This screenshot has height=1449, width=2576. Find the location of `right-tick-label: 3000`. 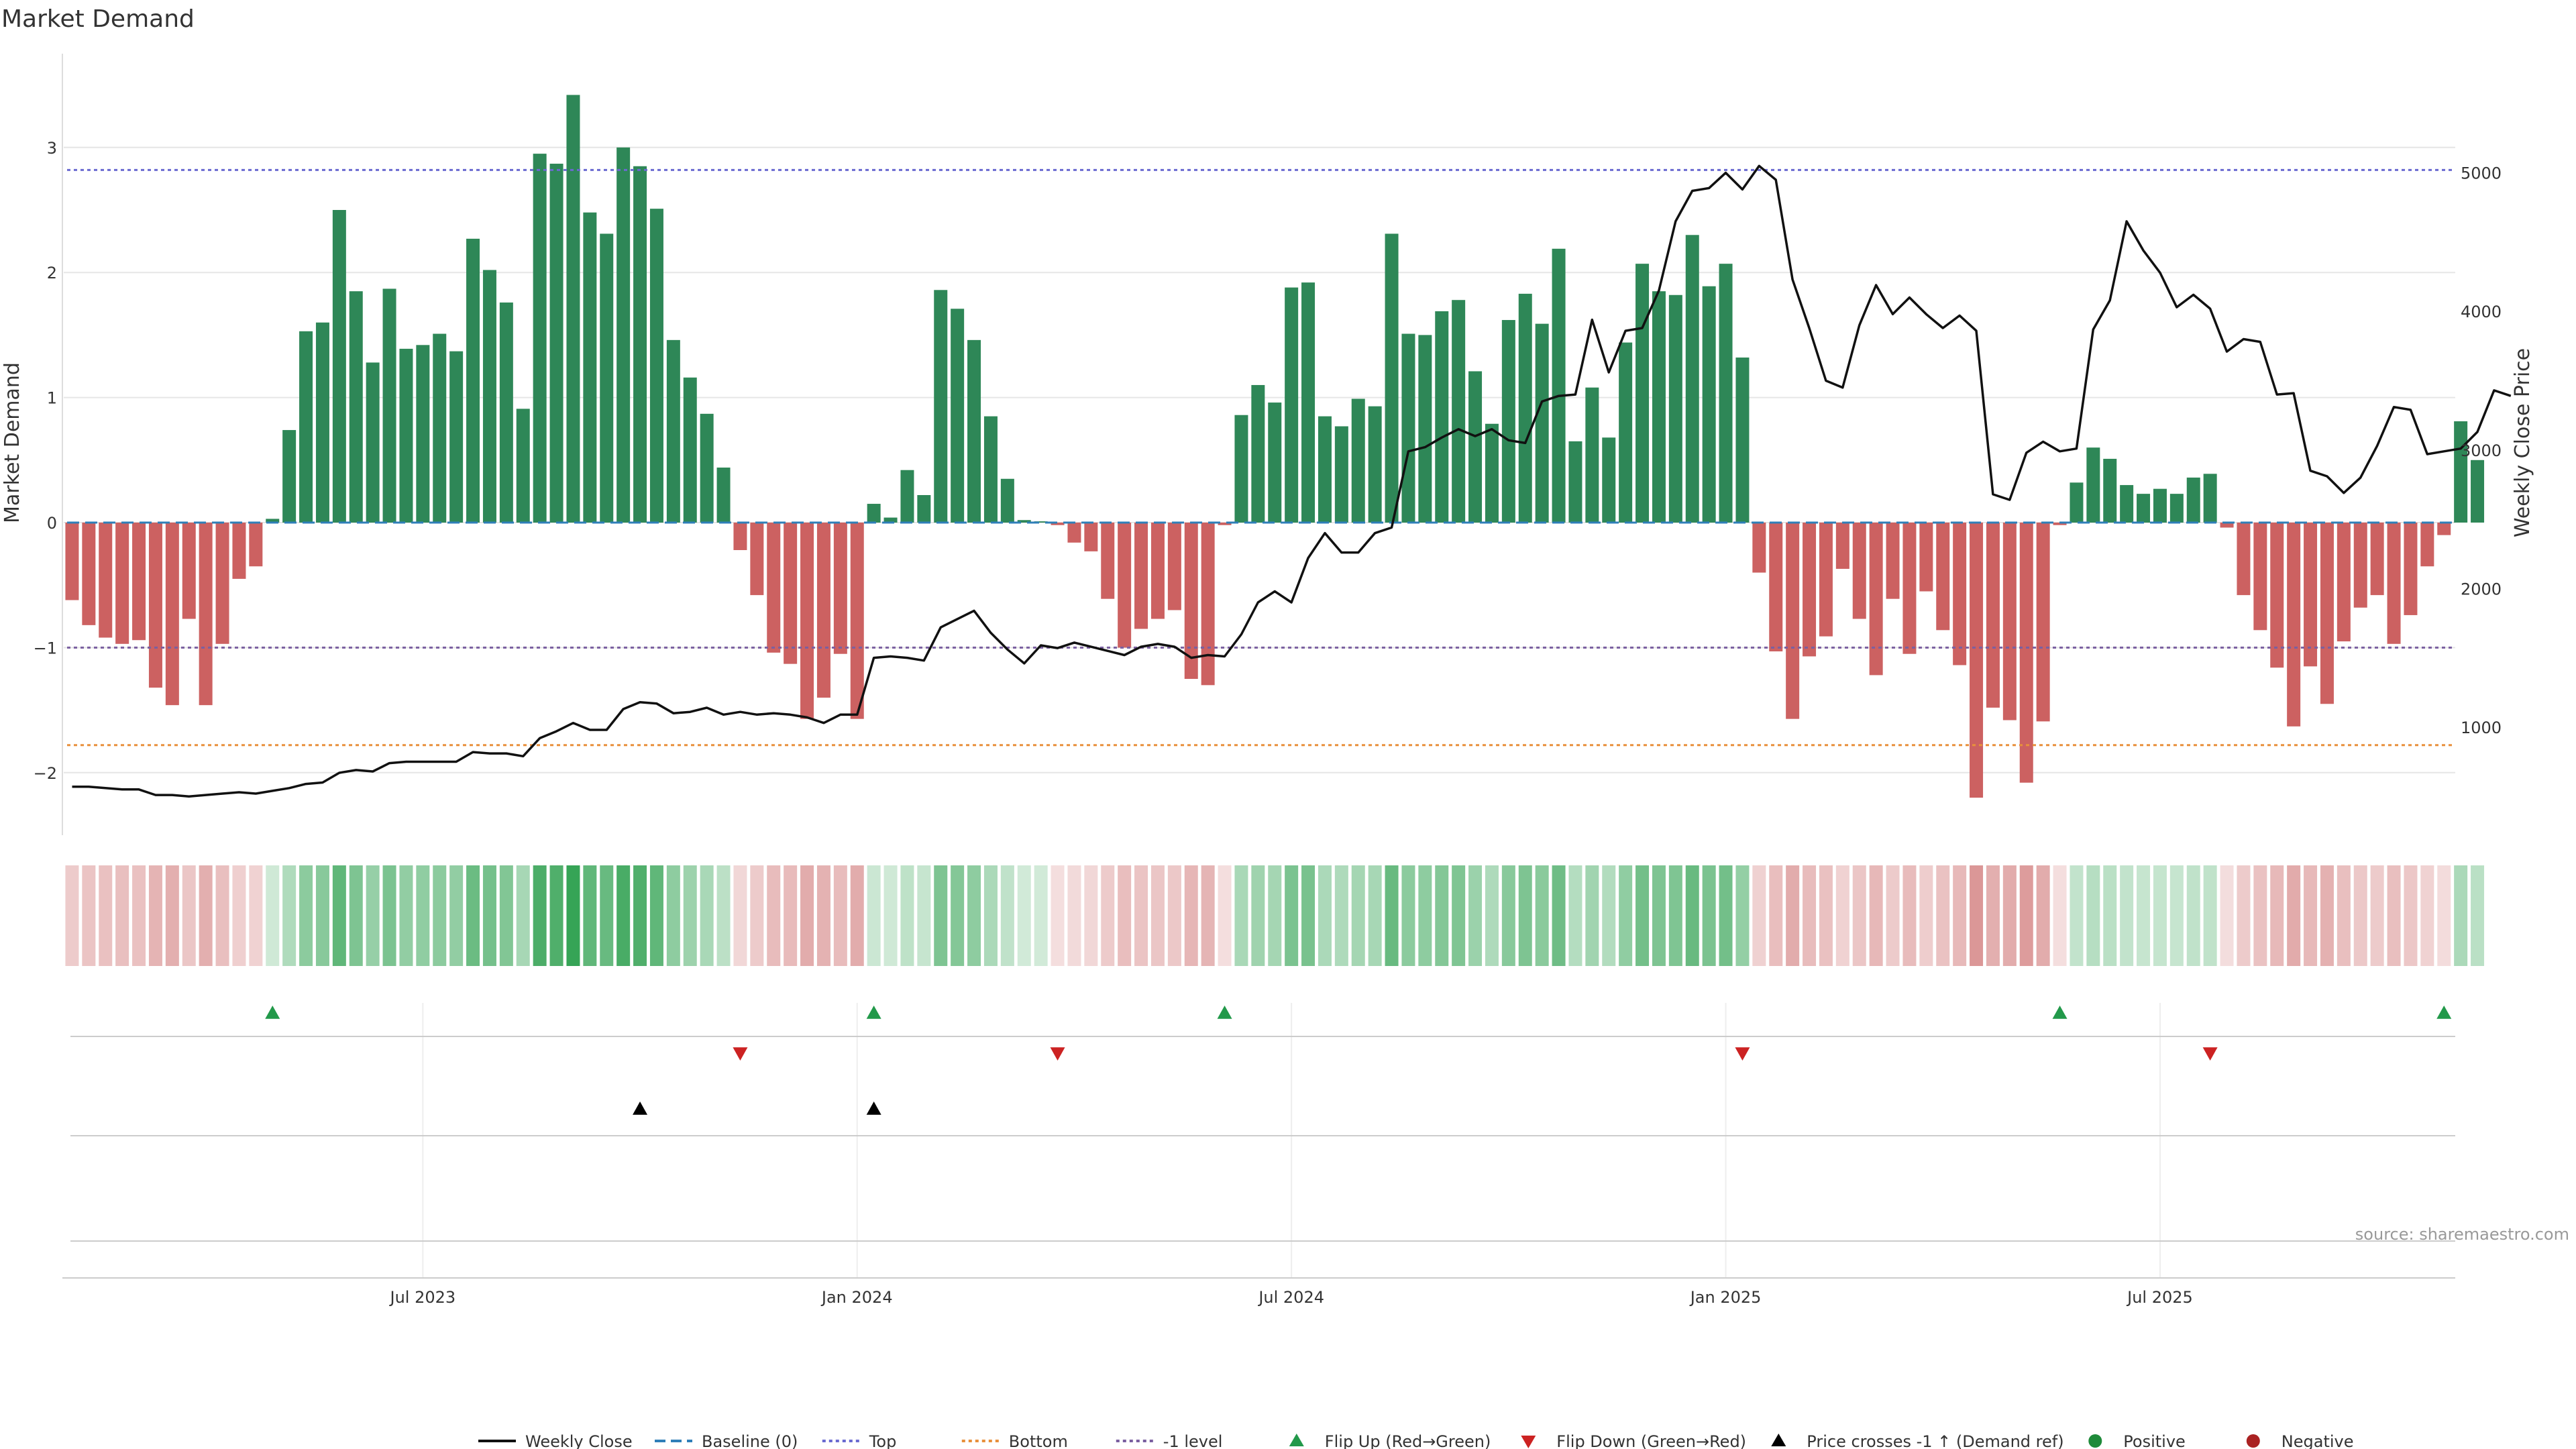

right-tick-label: 3000 is located at coordinates (2481, 450).